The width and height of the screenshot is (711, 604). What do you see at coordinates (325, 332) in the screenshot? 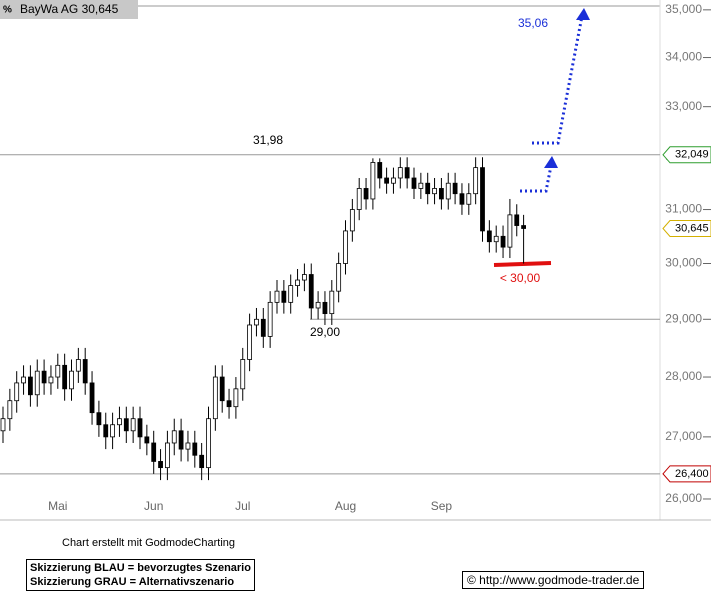
I see `annotation: 29,00` at bounding box center [325, 332].